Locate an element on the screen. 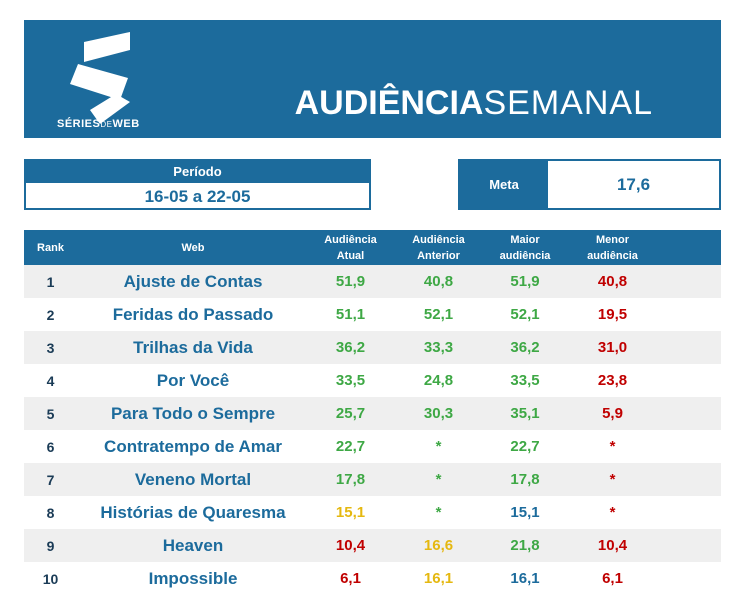 Image resolution: width=748 pixels, height=601 pixels. menor-audiencia-cell: 23,8 is located at coordinates (612, 380).